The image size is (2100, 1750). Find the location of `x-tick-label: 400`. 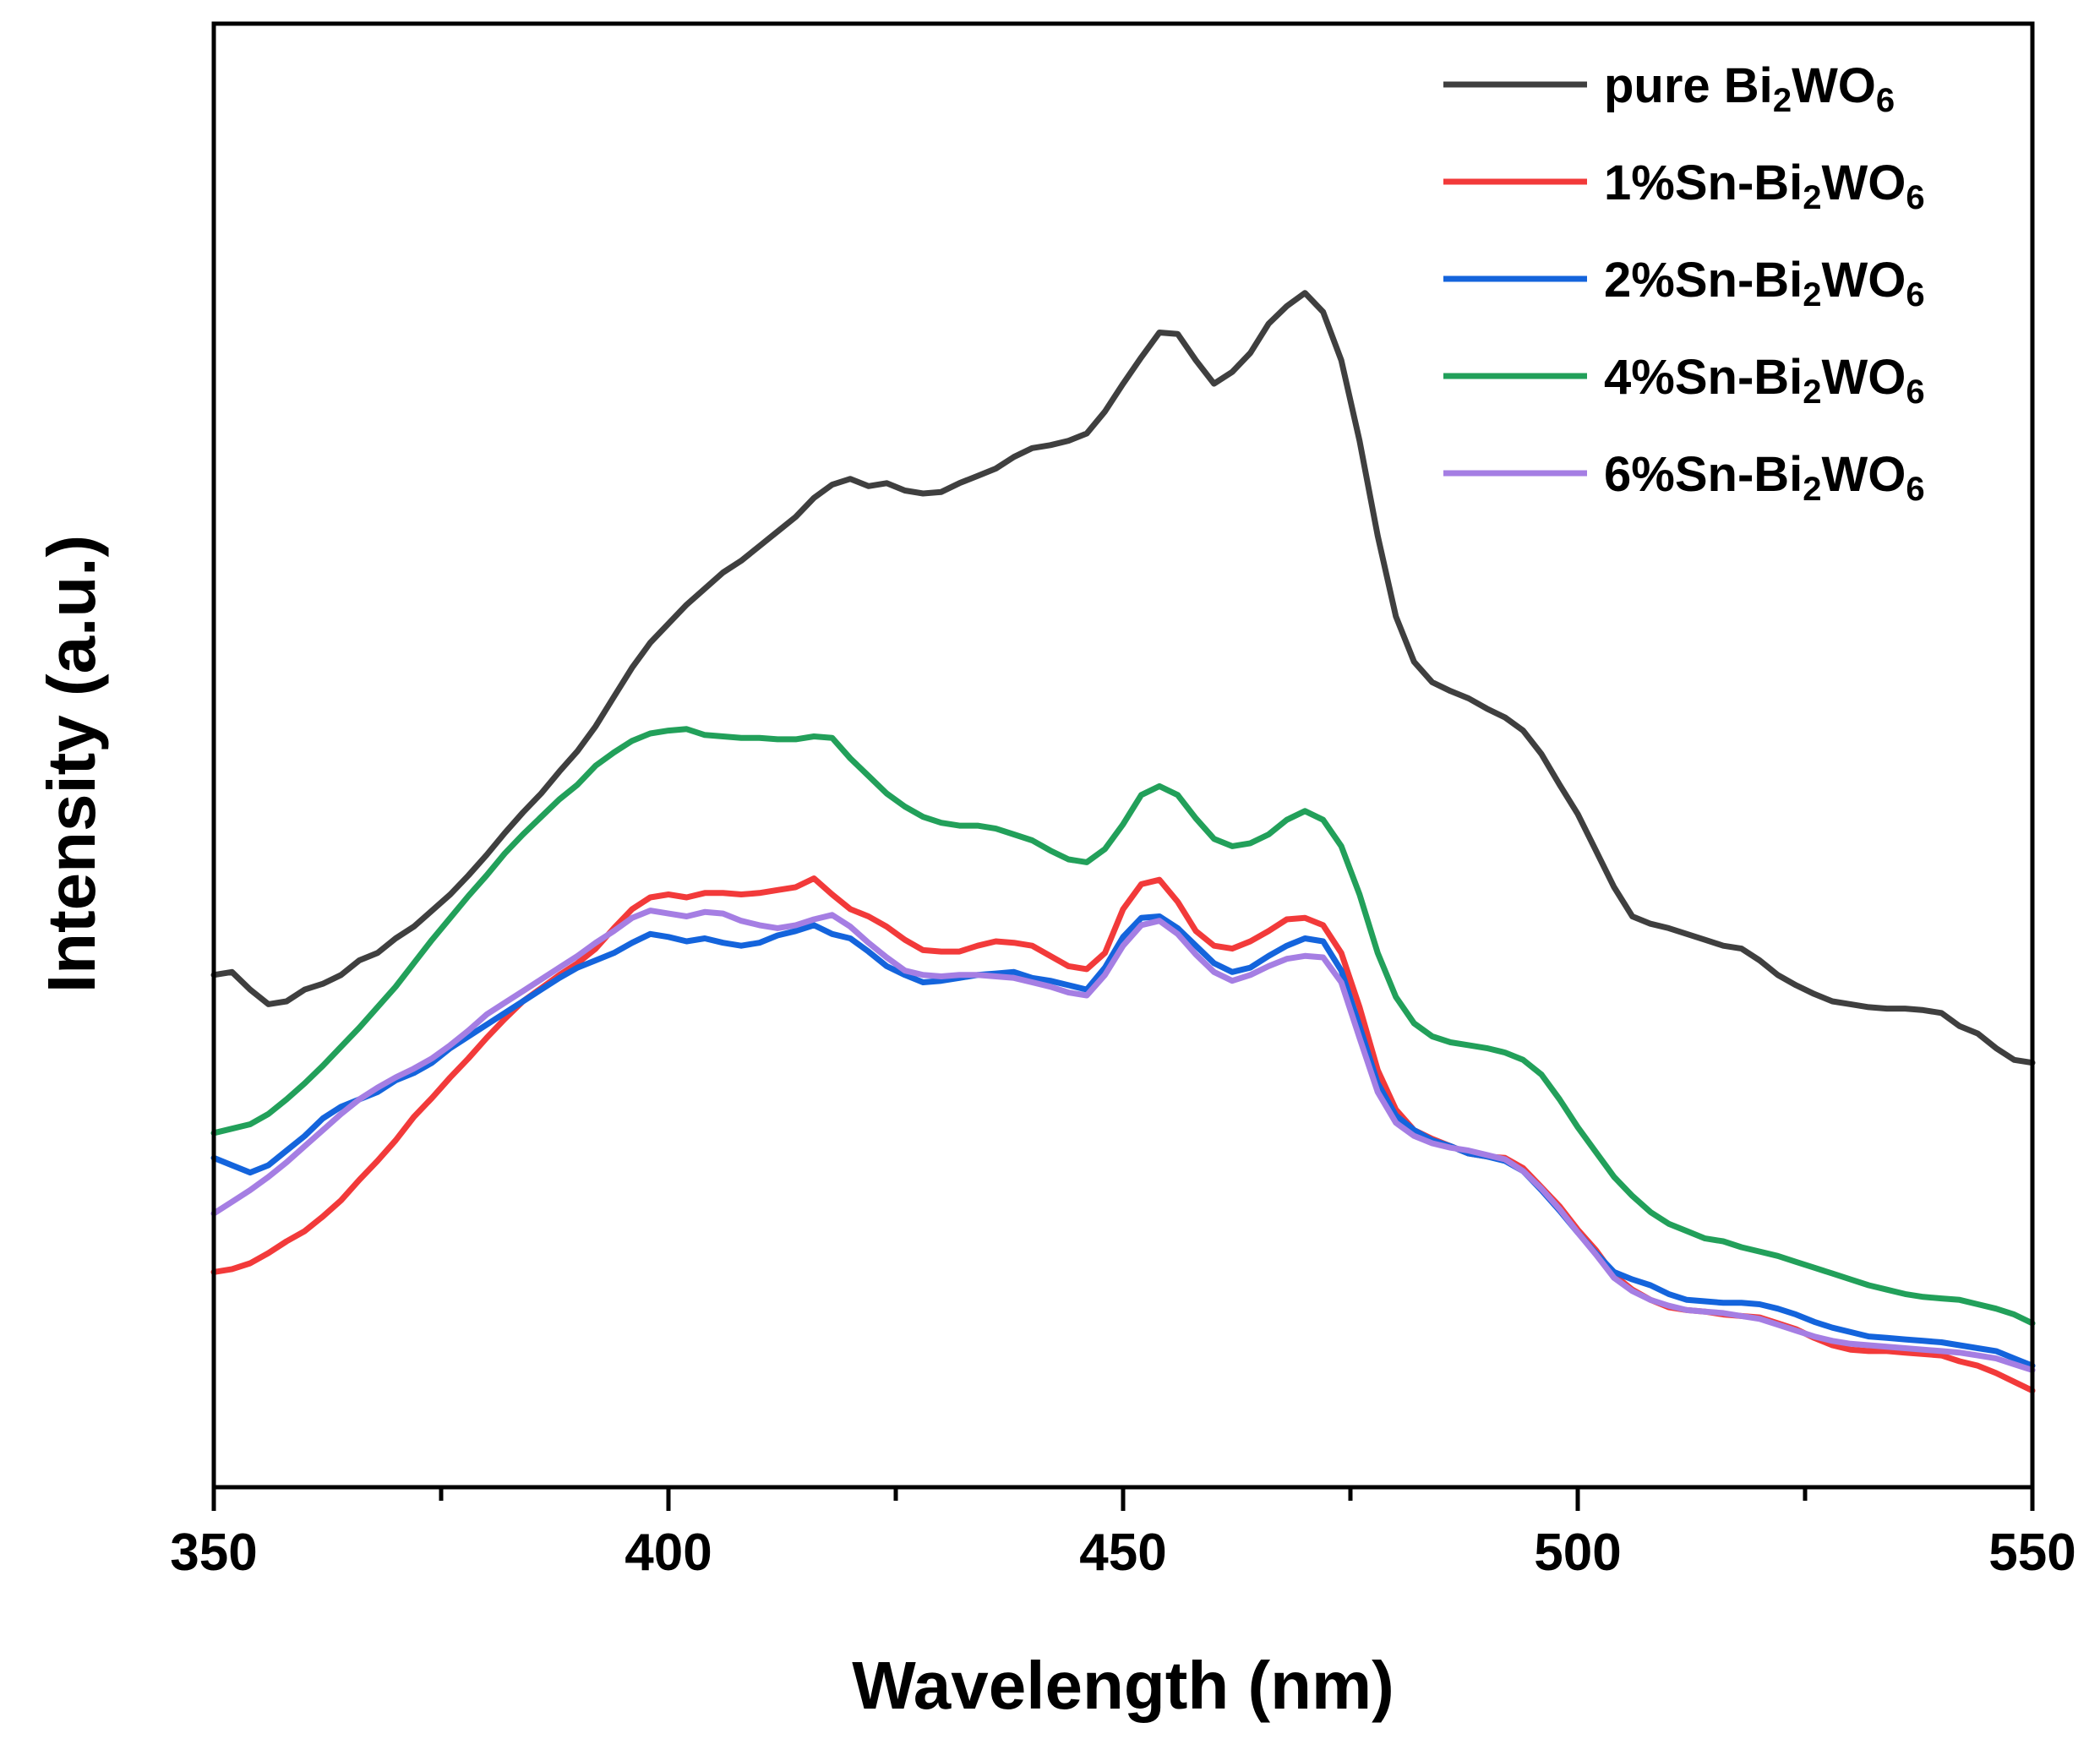

x-tick-label: 400 is located at coordinates (668, 1553).